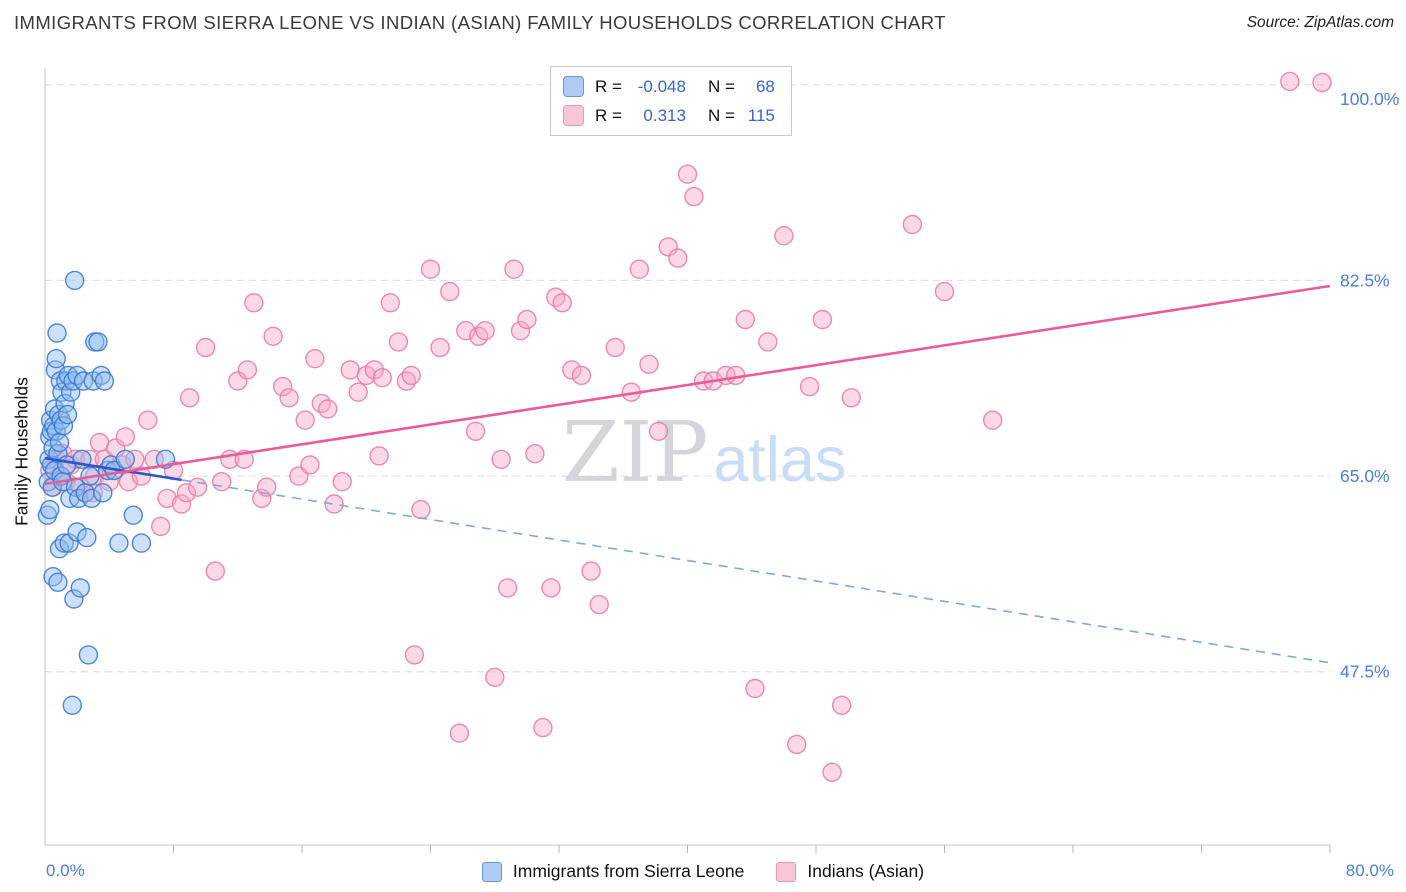  What do you see at coordinates (761, 115) in the screenshot?
I see `n-value-indian-asian: 115` at bounding box center [761, 115].